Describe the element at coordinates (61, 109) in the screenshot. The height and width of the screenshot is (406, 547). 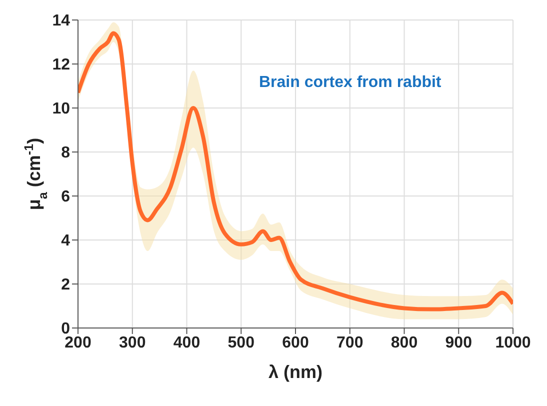
I see `y-tick-label: 10` at that location.